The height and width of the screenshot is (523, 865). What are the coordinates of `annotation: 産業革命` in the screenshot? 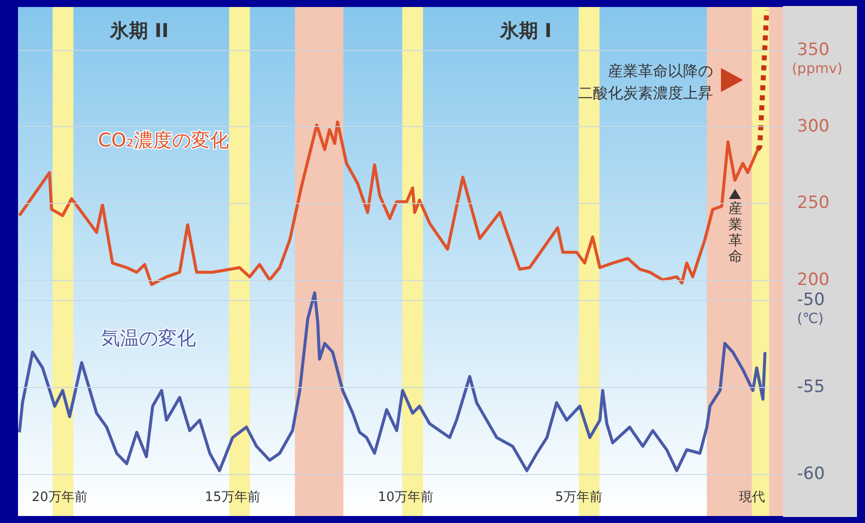 It's located at (735, 232).